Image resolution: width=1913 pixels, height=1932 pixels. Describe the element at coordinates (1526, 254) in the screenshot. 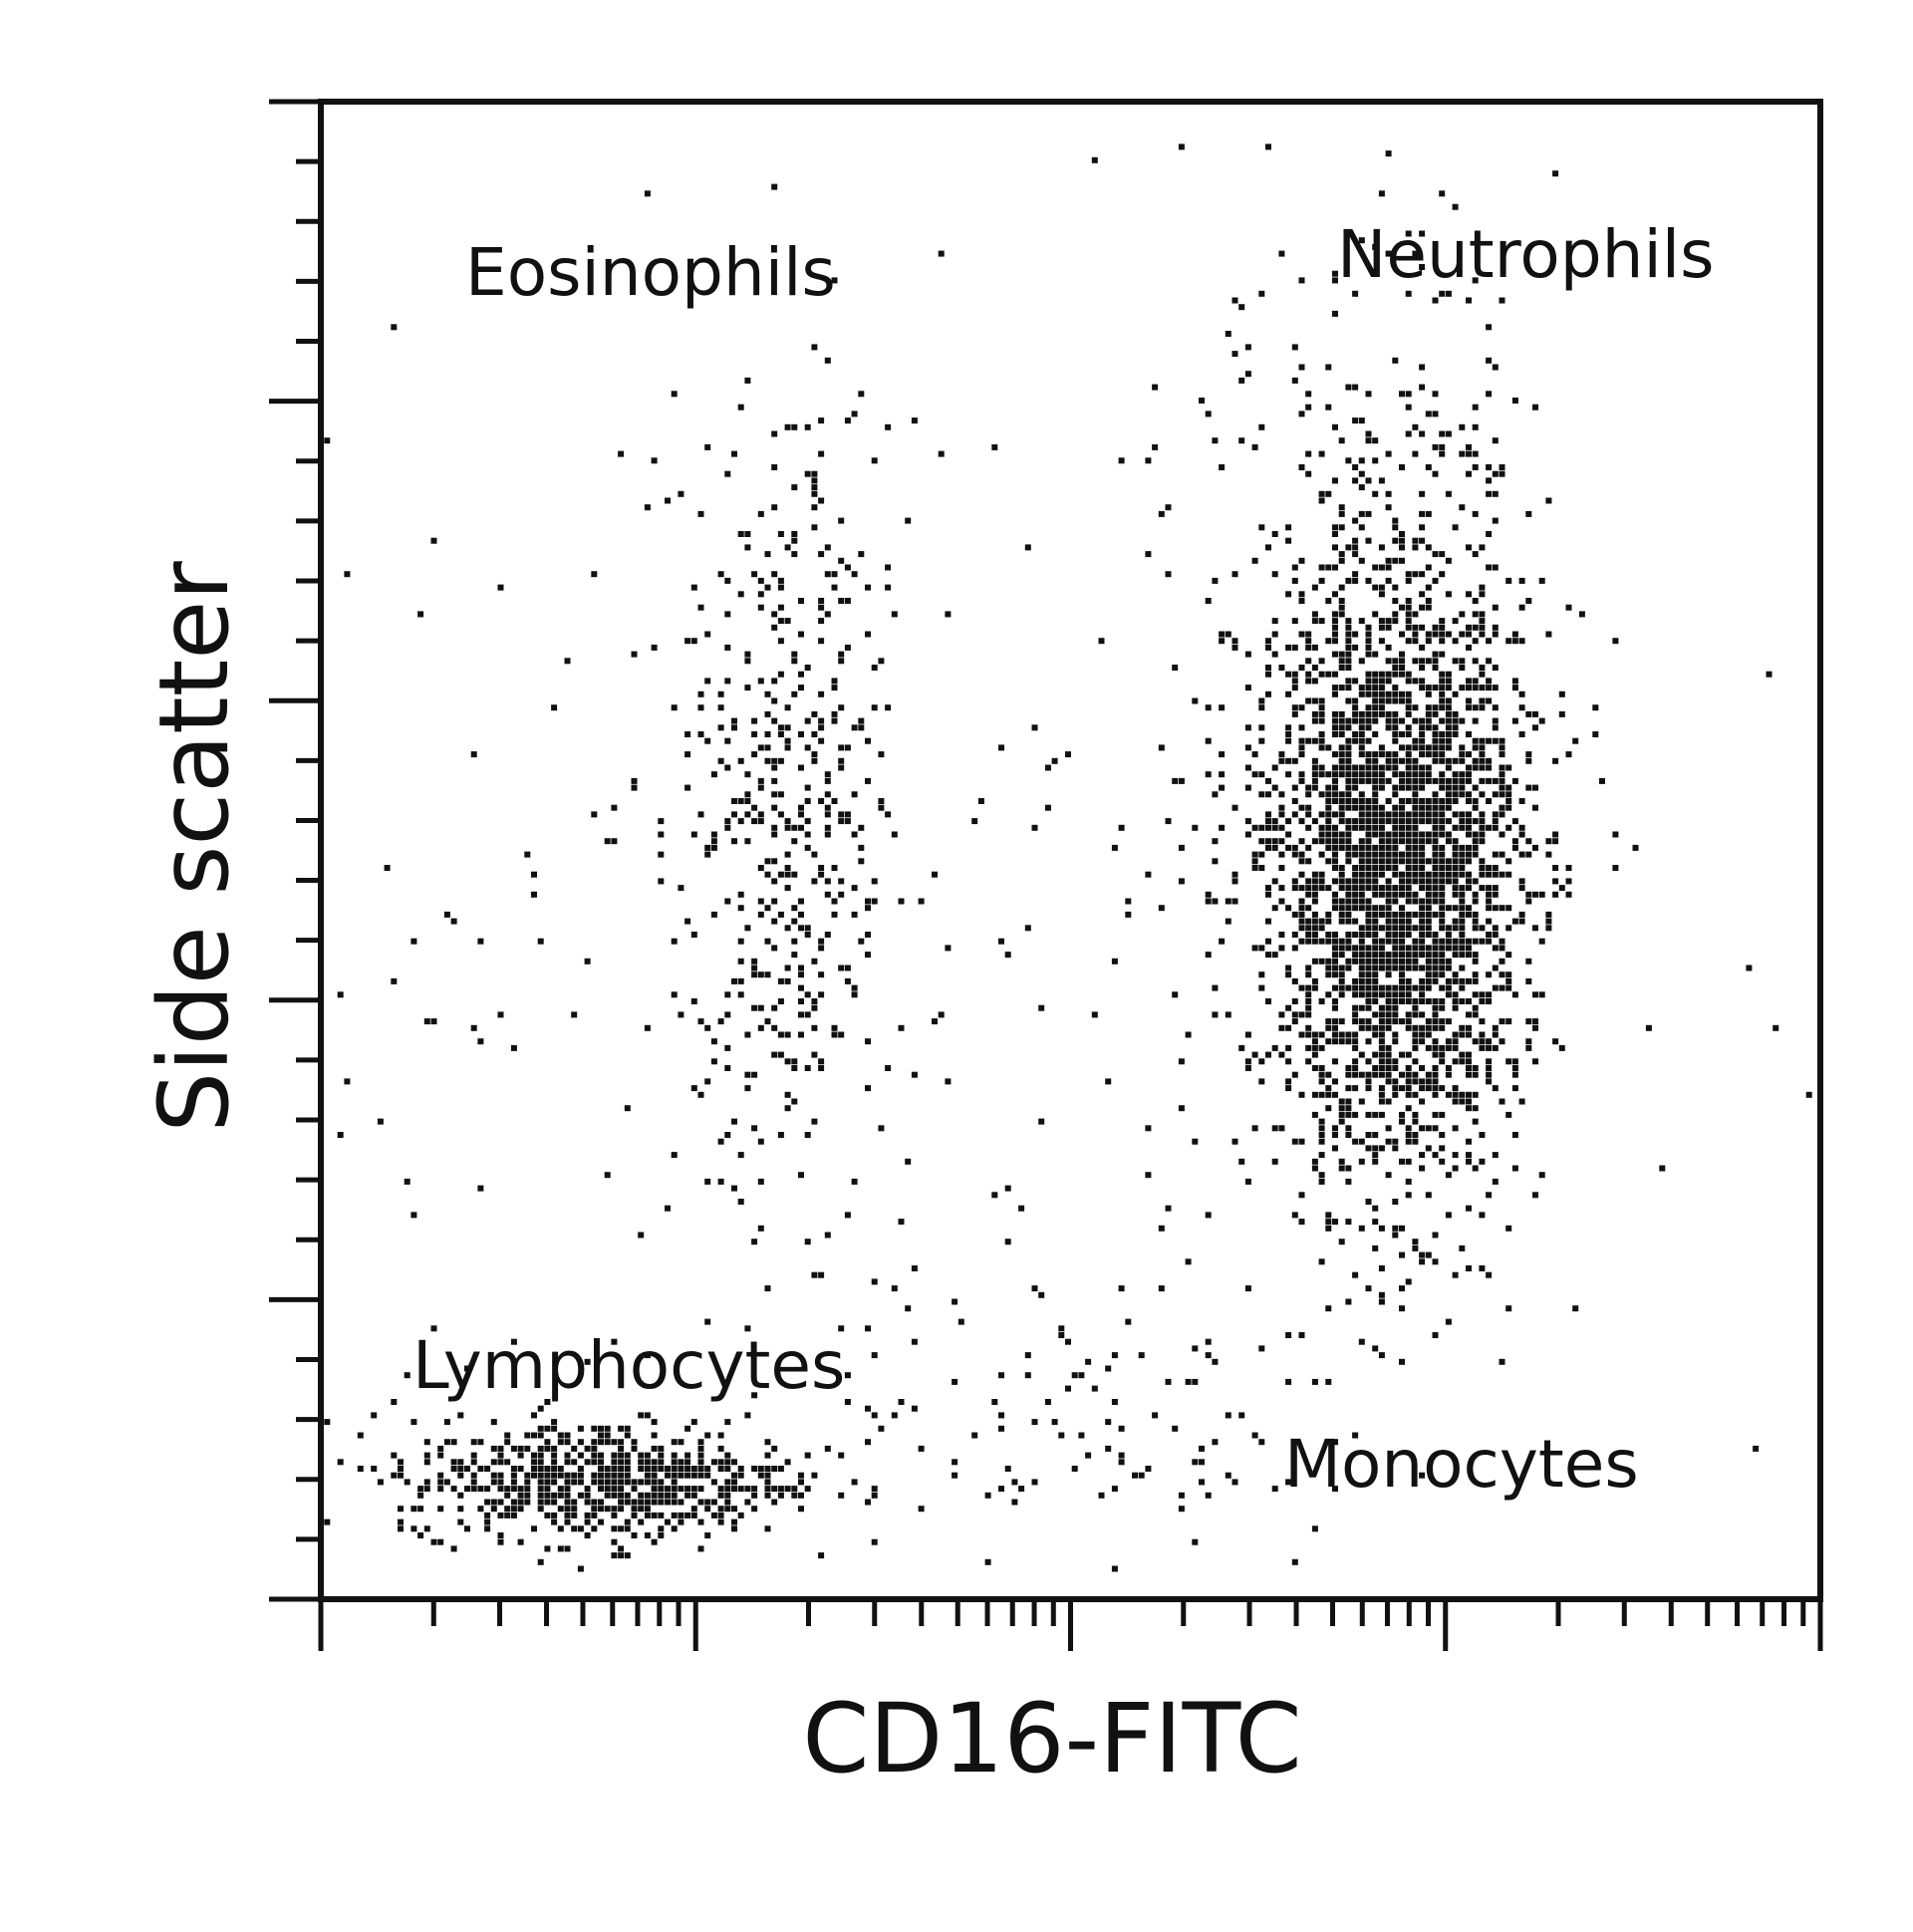

I see `label-neutrophils: Neutrophils` at that location.